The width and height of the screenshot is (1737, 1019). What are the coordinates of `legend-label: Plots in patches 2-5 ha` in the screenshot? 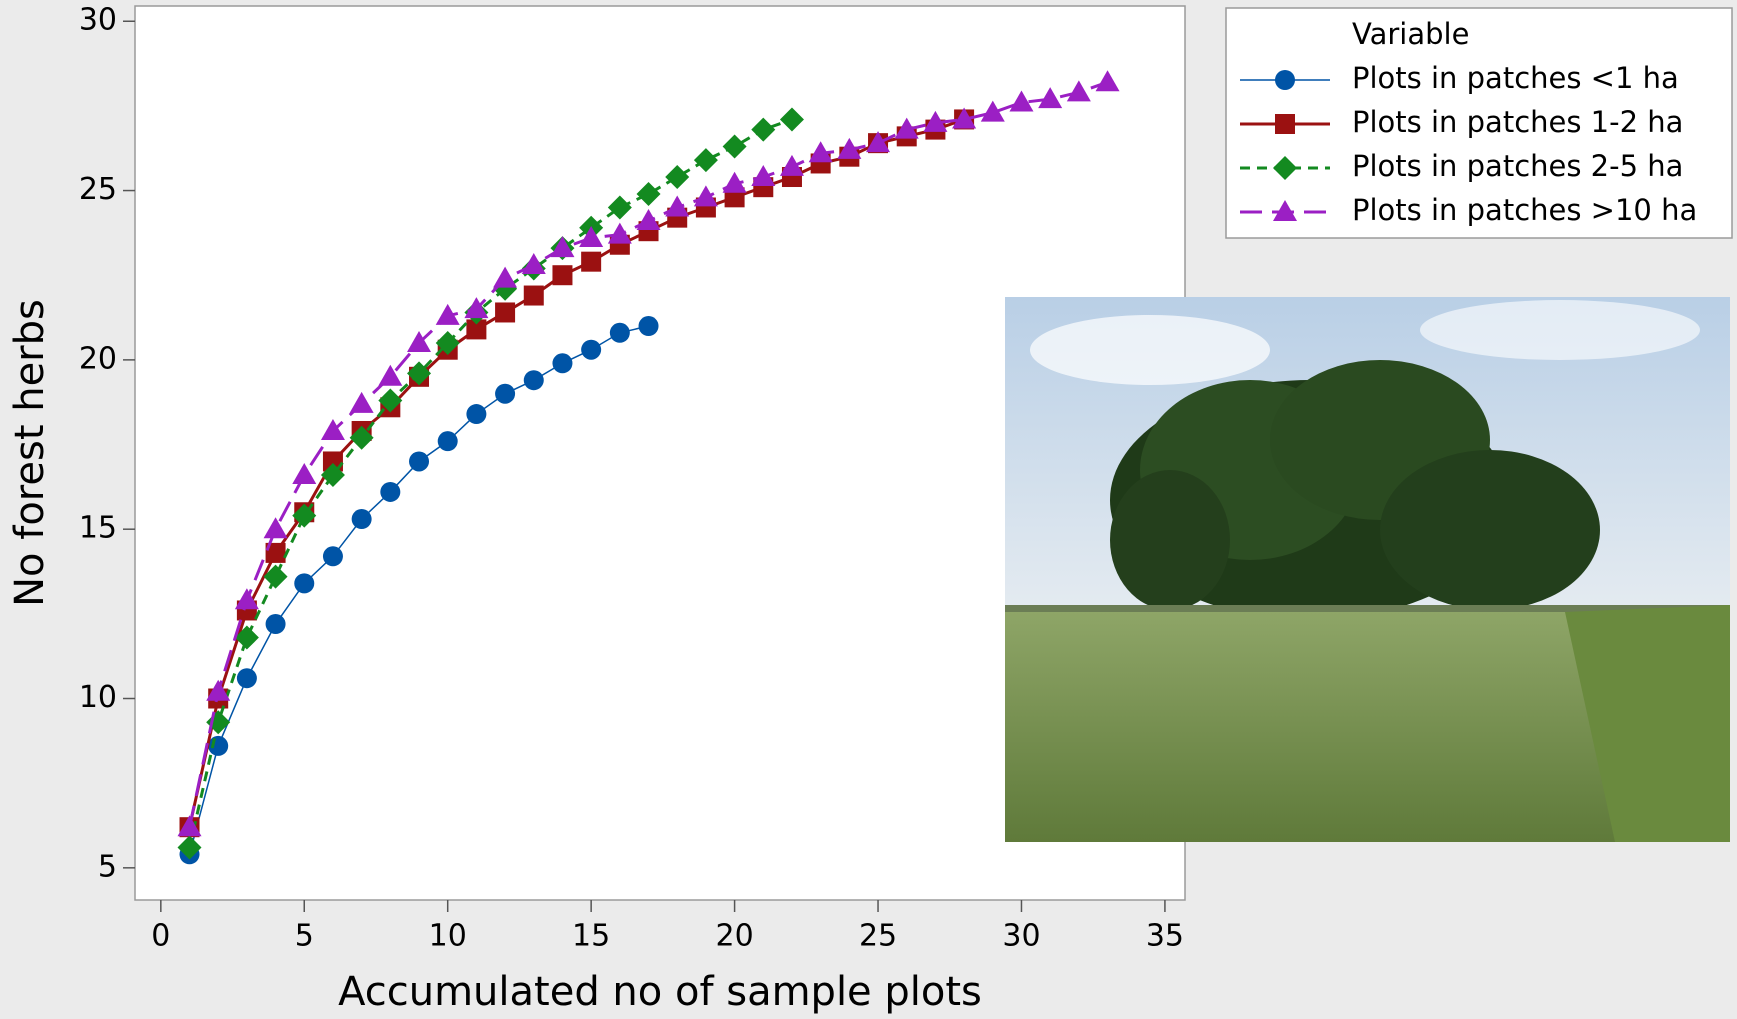 It's located at (1517, 166).